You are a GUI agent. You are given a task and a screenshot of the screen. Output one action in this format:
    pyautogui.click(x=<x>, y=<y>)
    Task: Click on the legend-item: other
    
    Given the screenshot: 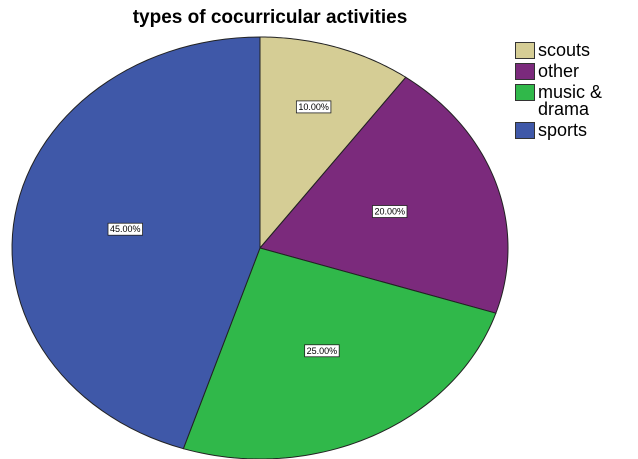 What is the action you would take?
    pyautogui.click(x=575, y=70)
    